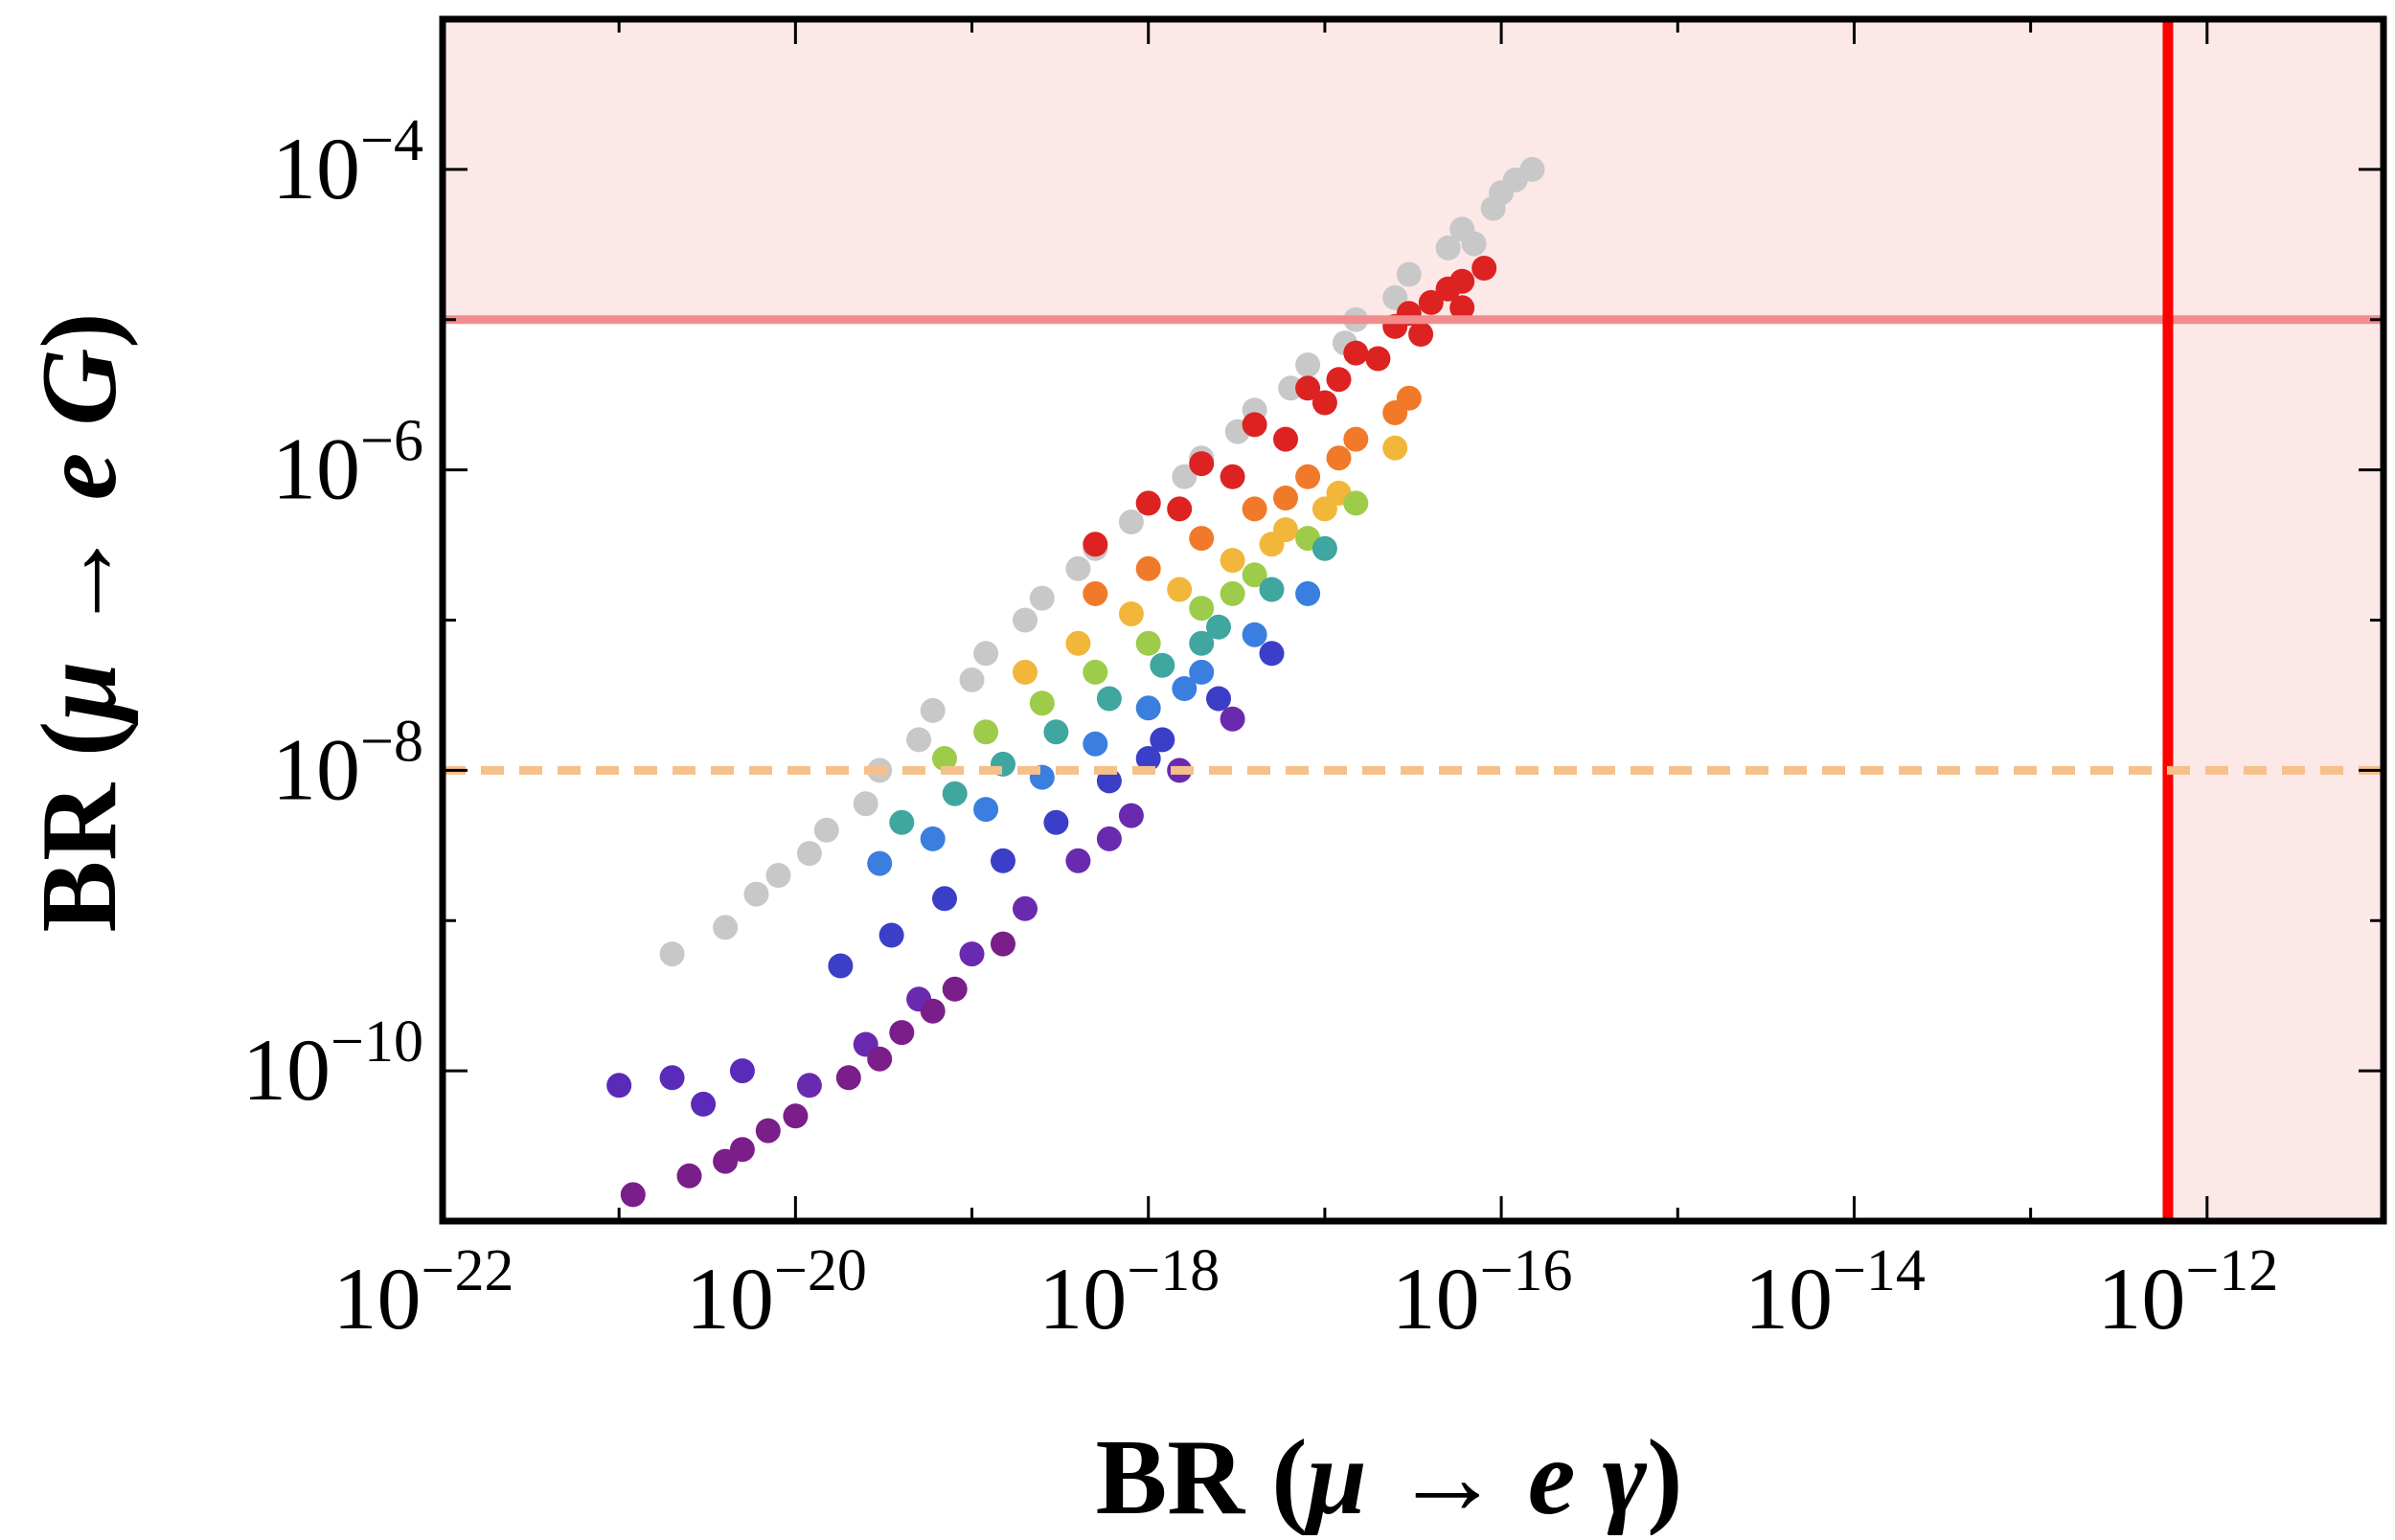  I want to click on y-axis-label-electron: e, so click(80, 477).